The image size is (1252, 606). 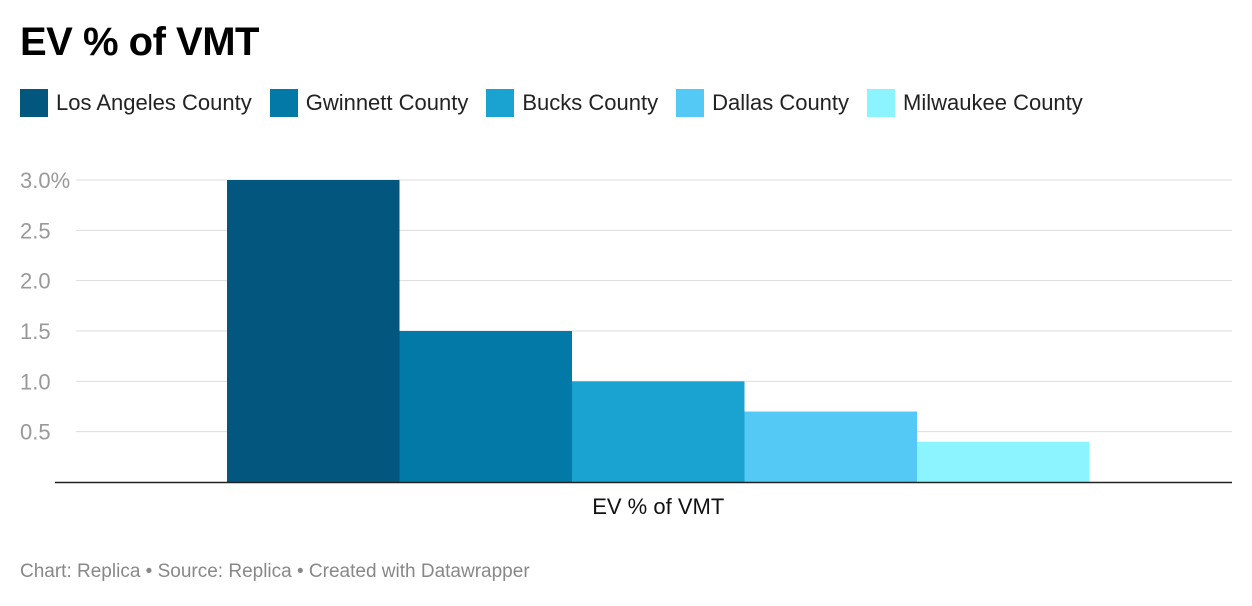 I want to click on legend-label: Dallas County, so click(x=781, y=102).